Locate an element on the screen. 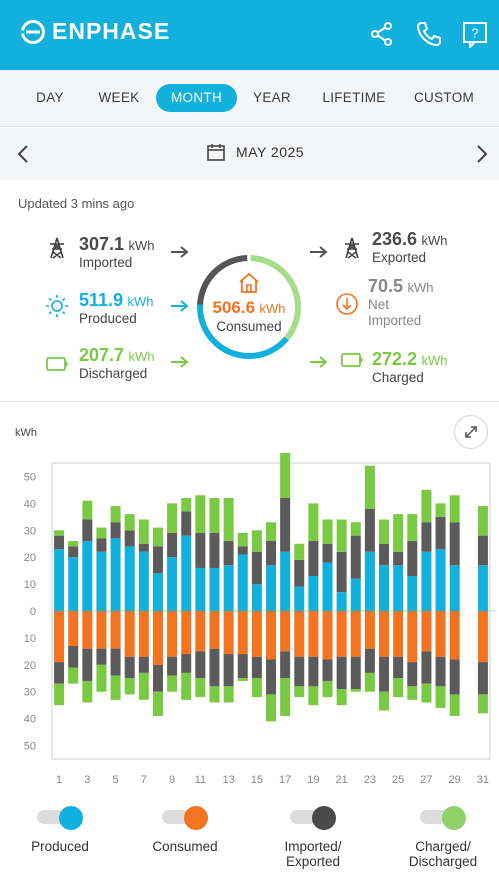 This screenshot has height=889, width=499. tab-day: DAY is located at coordinates (50, 98).